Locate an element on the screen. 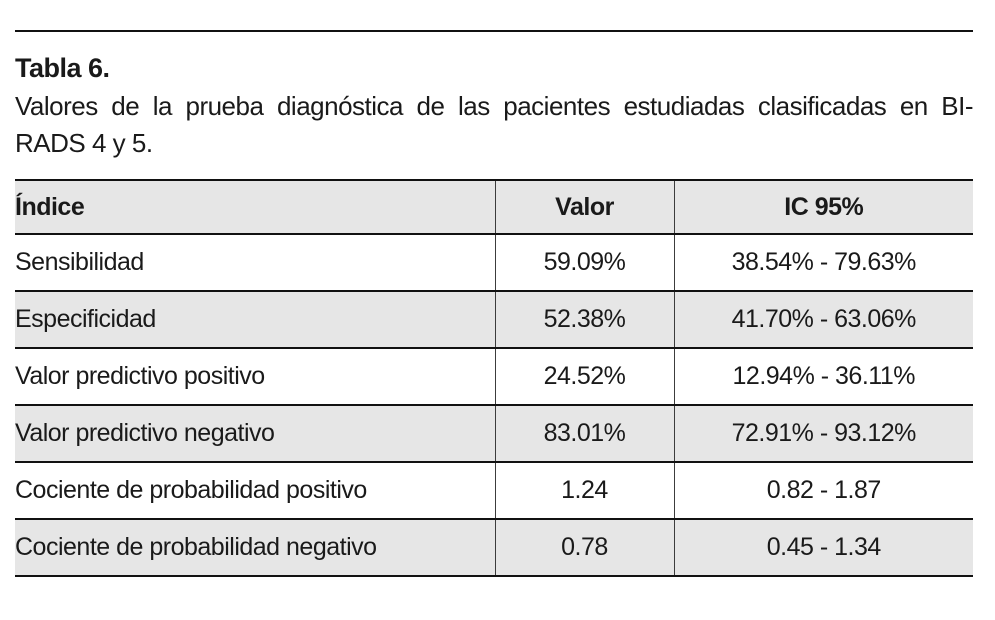 This screenshot has height=620, width=995. table-row: Especificidad 52.38% 41.70% - 63.06% is located at coordinates (494, 319).